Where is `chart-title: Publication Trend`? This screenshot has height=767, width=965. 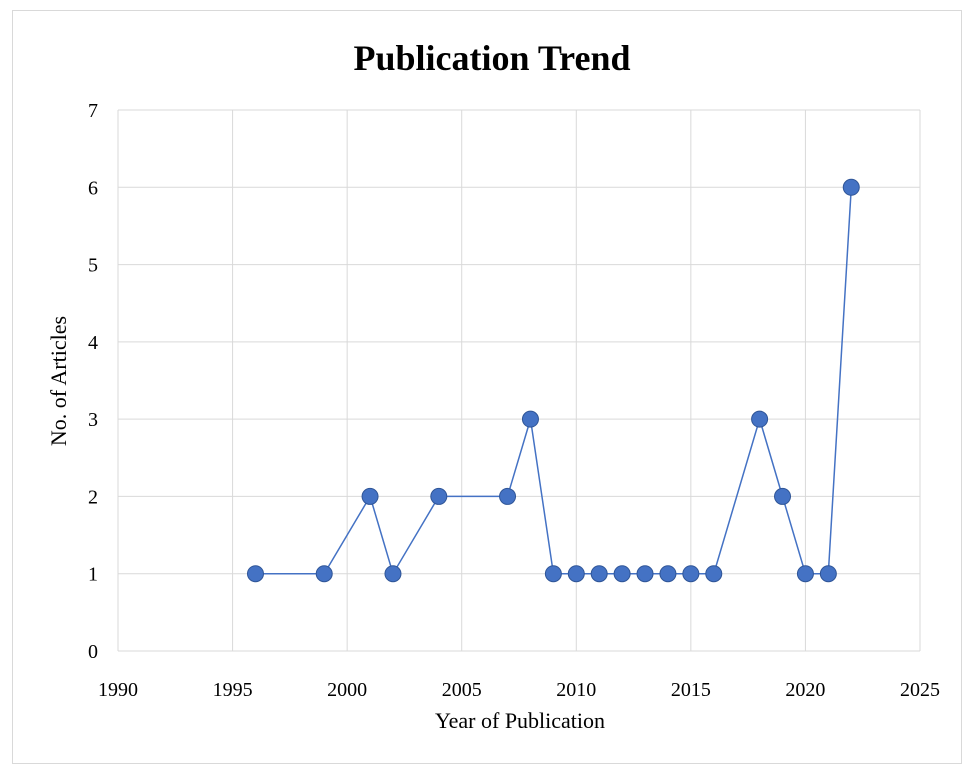
chart-title: Publication Trend is located at coordinates (491, 58).